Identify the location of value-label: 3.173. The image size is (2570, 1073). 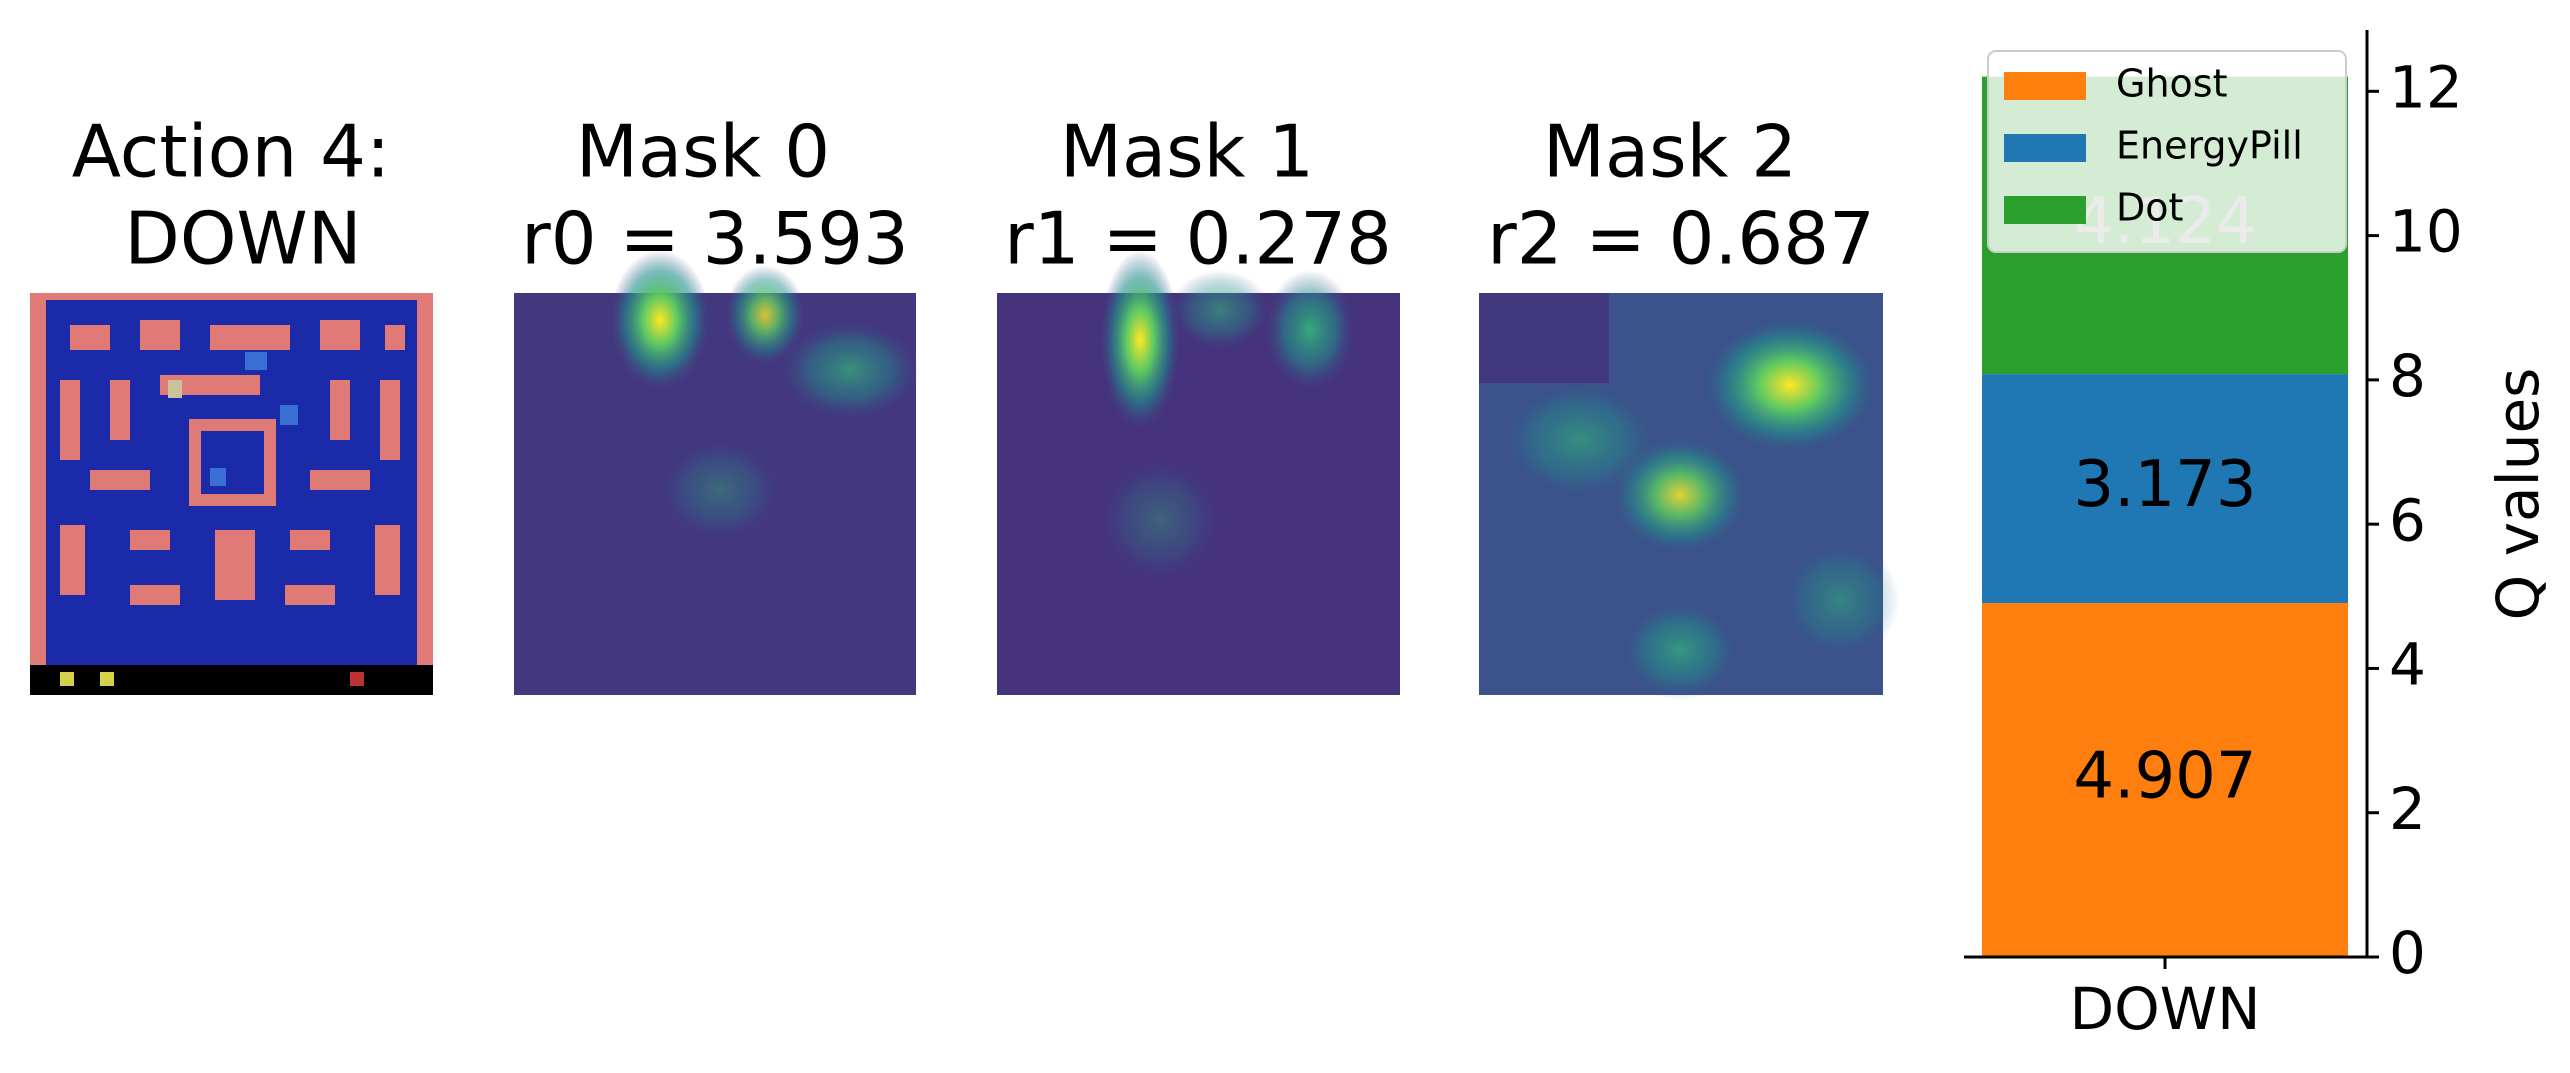
(2164, 485).